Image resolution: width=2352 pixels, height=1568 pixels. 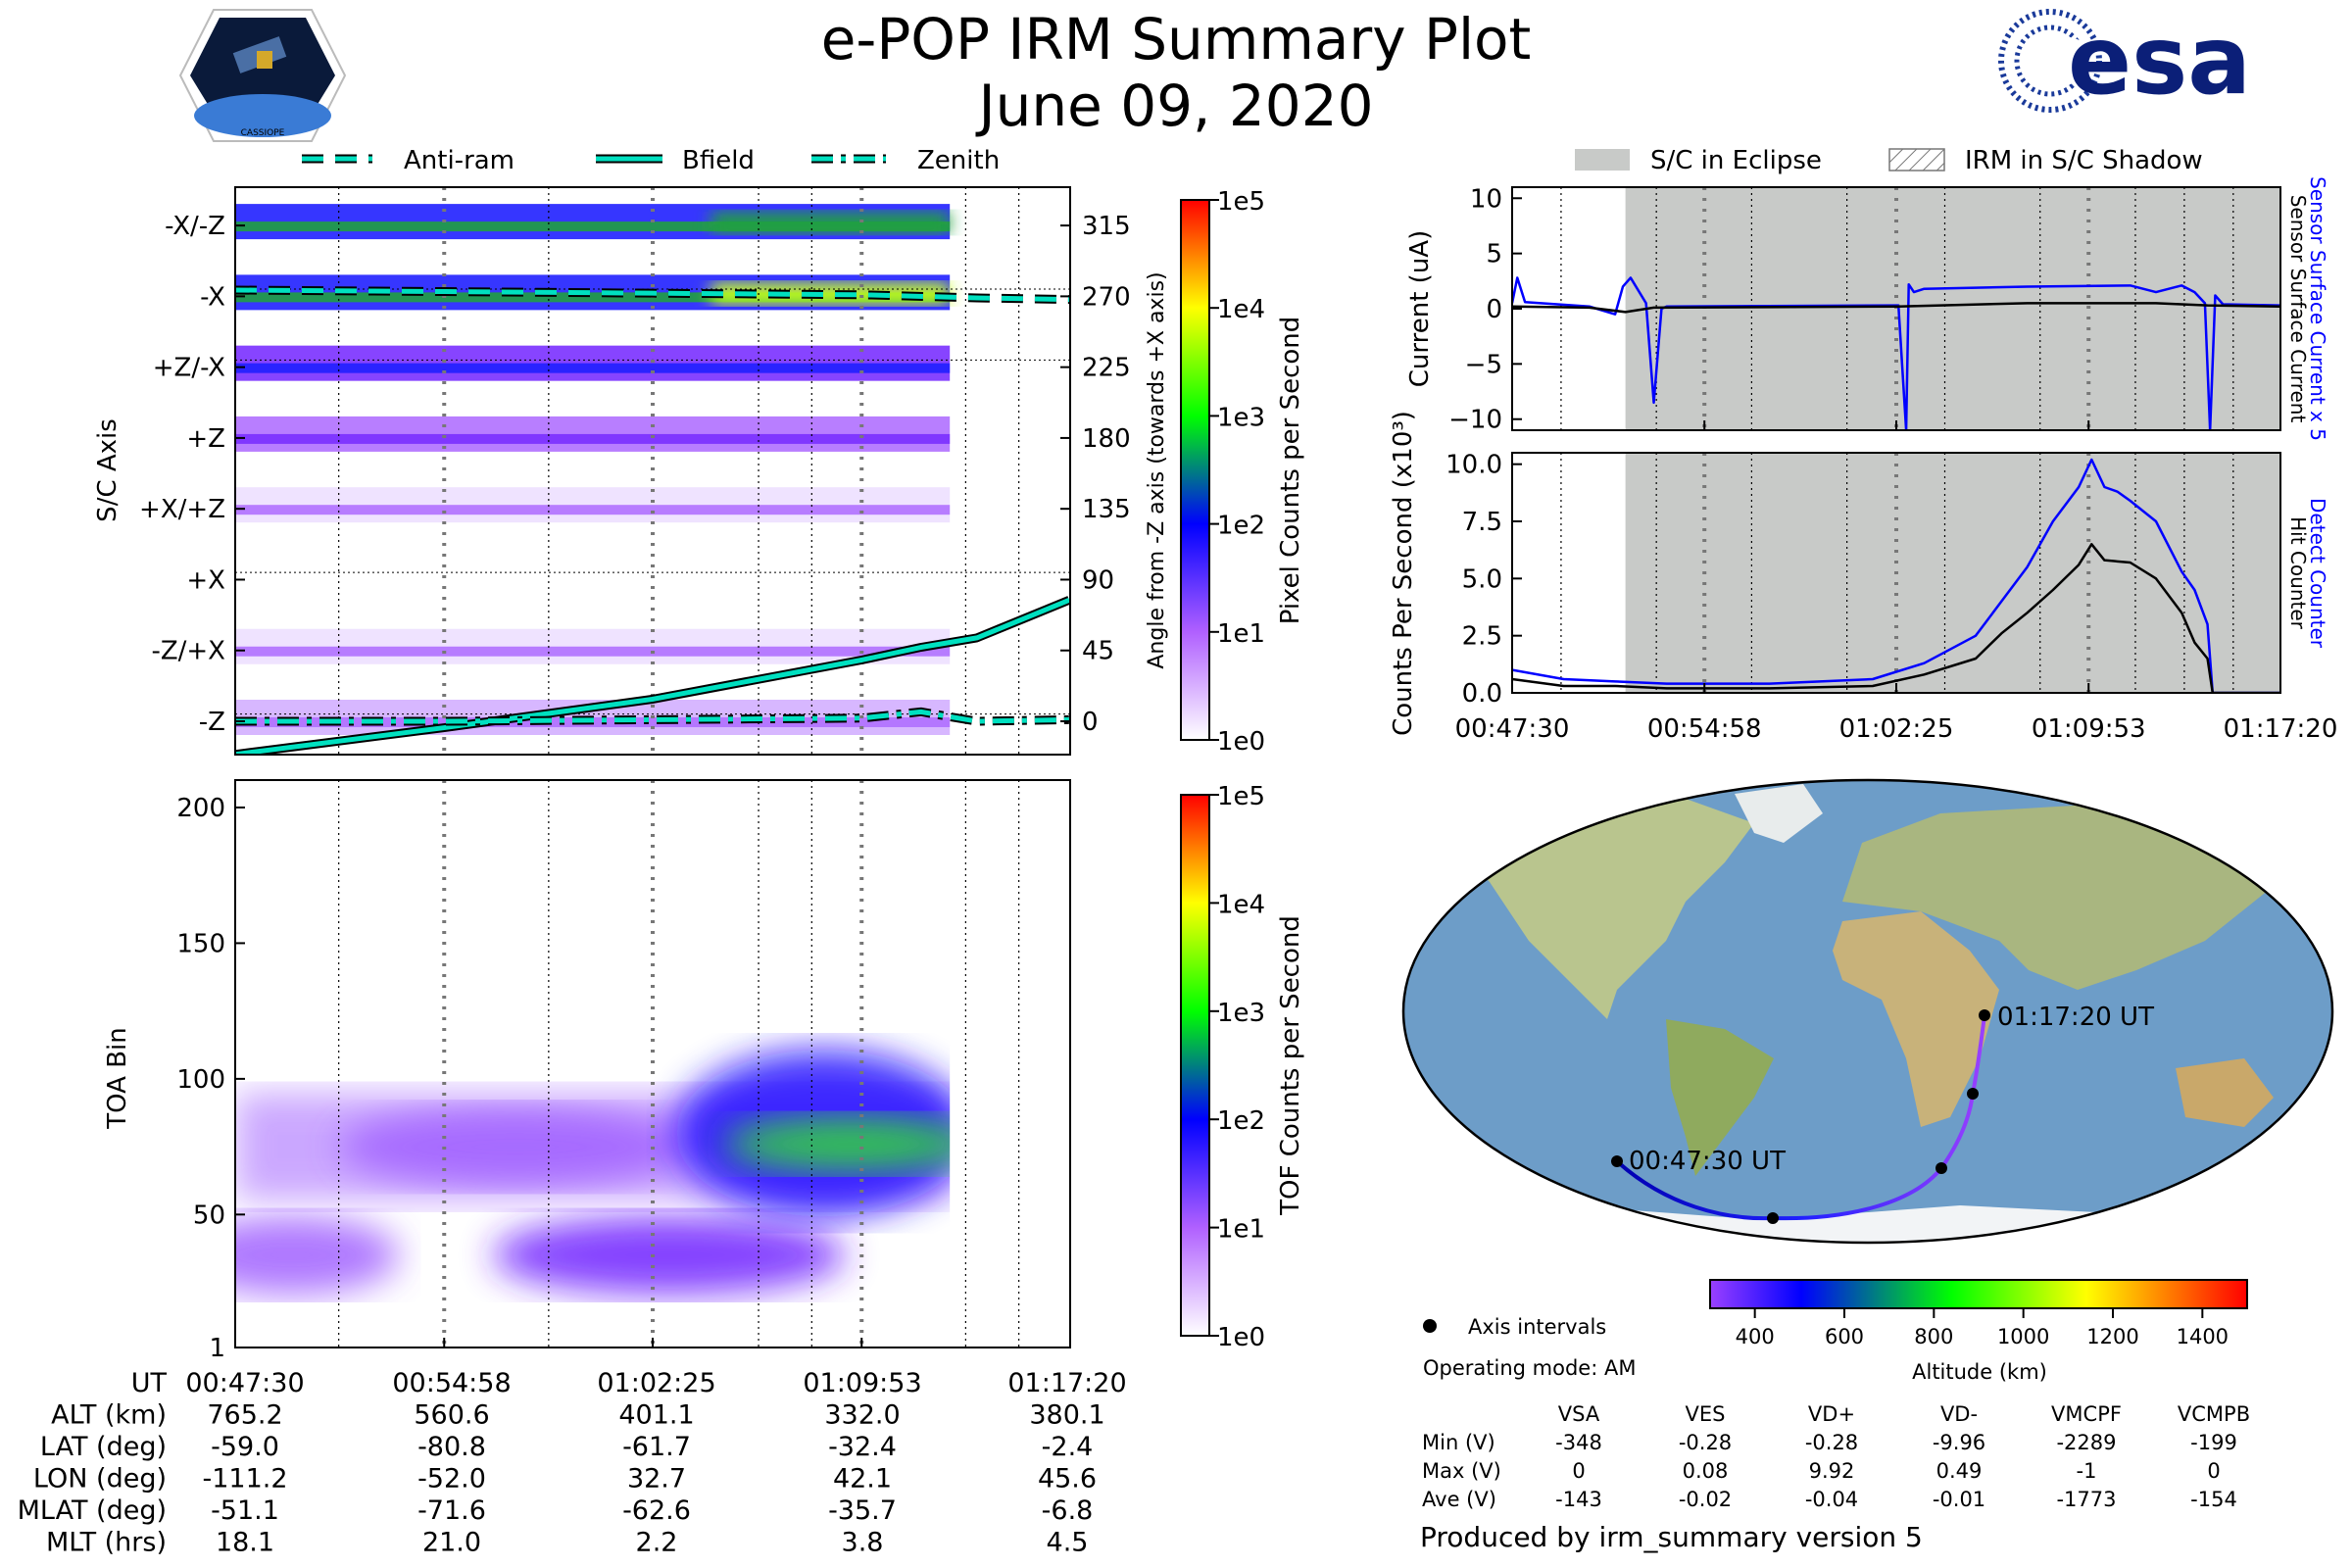 I want to click on y-tick-label: −10, so click(x=1475, y=420).